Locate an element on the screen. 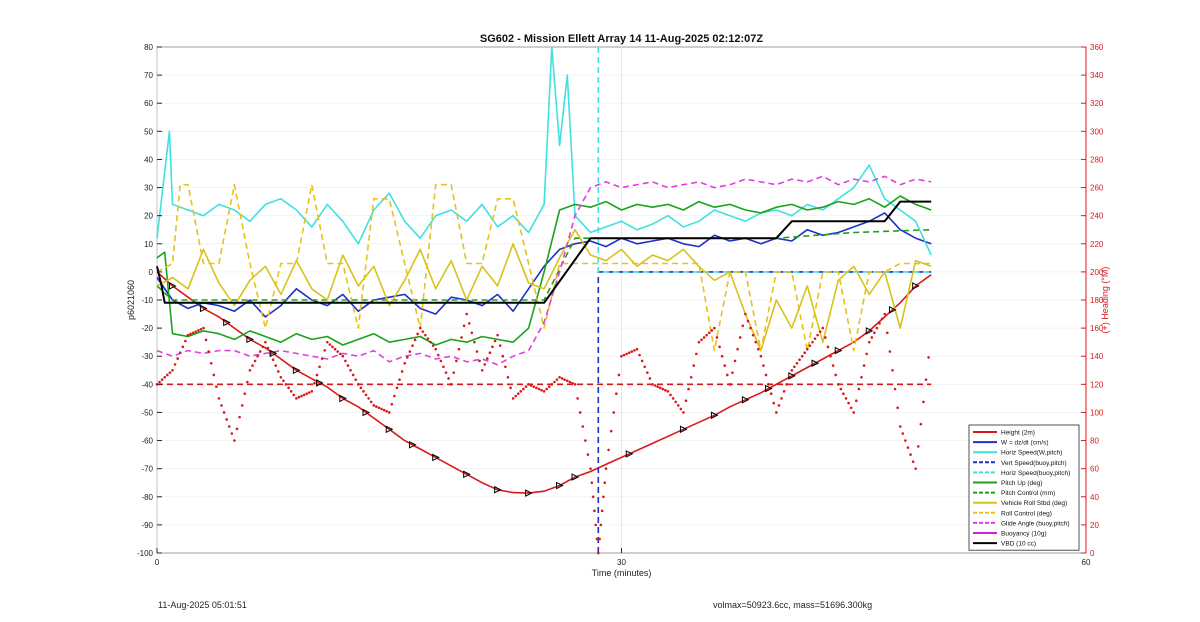  y-tick-label: 40 is located at coordinates (148, 159).